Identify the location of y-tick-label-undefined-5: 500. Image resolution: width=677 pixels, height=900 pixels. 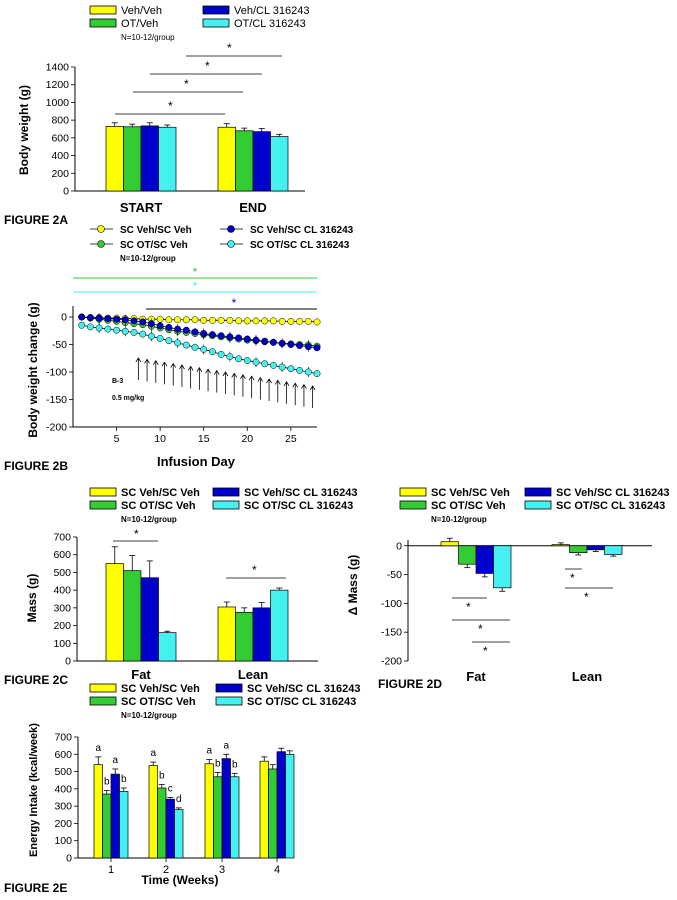
(62, 573).